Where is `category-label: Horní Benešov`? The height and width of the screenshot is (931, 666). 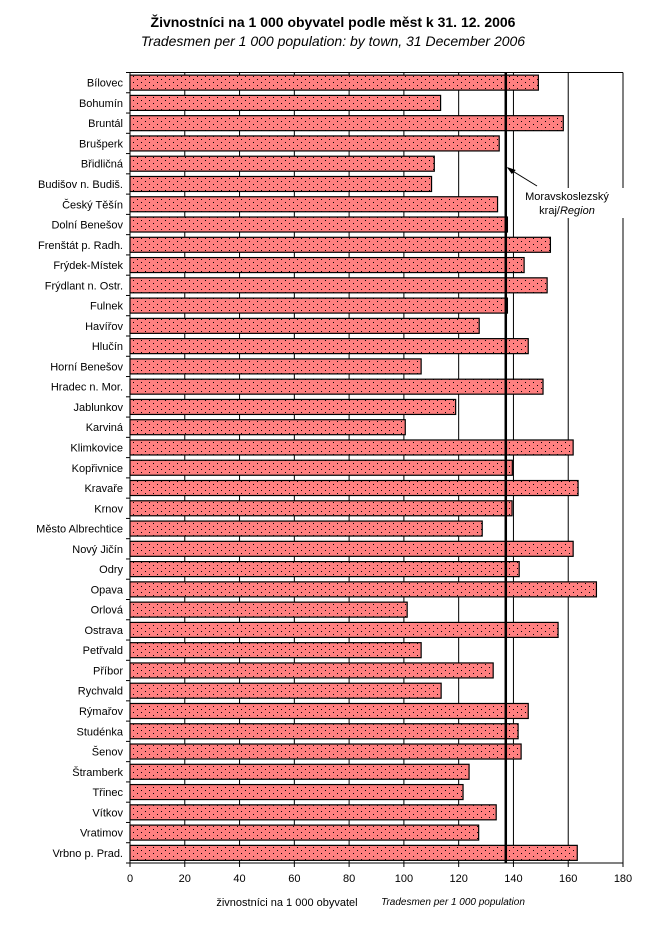 category-label: Horní Benešov is located at coordinates (86, 367).